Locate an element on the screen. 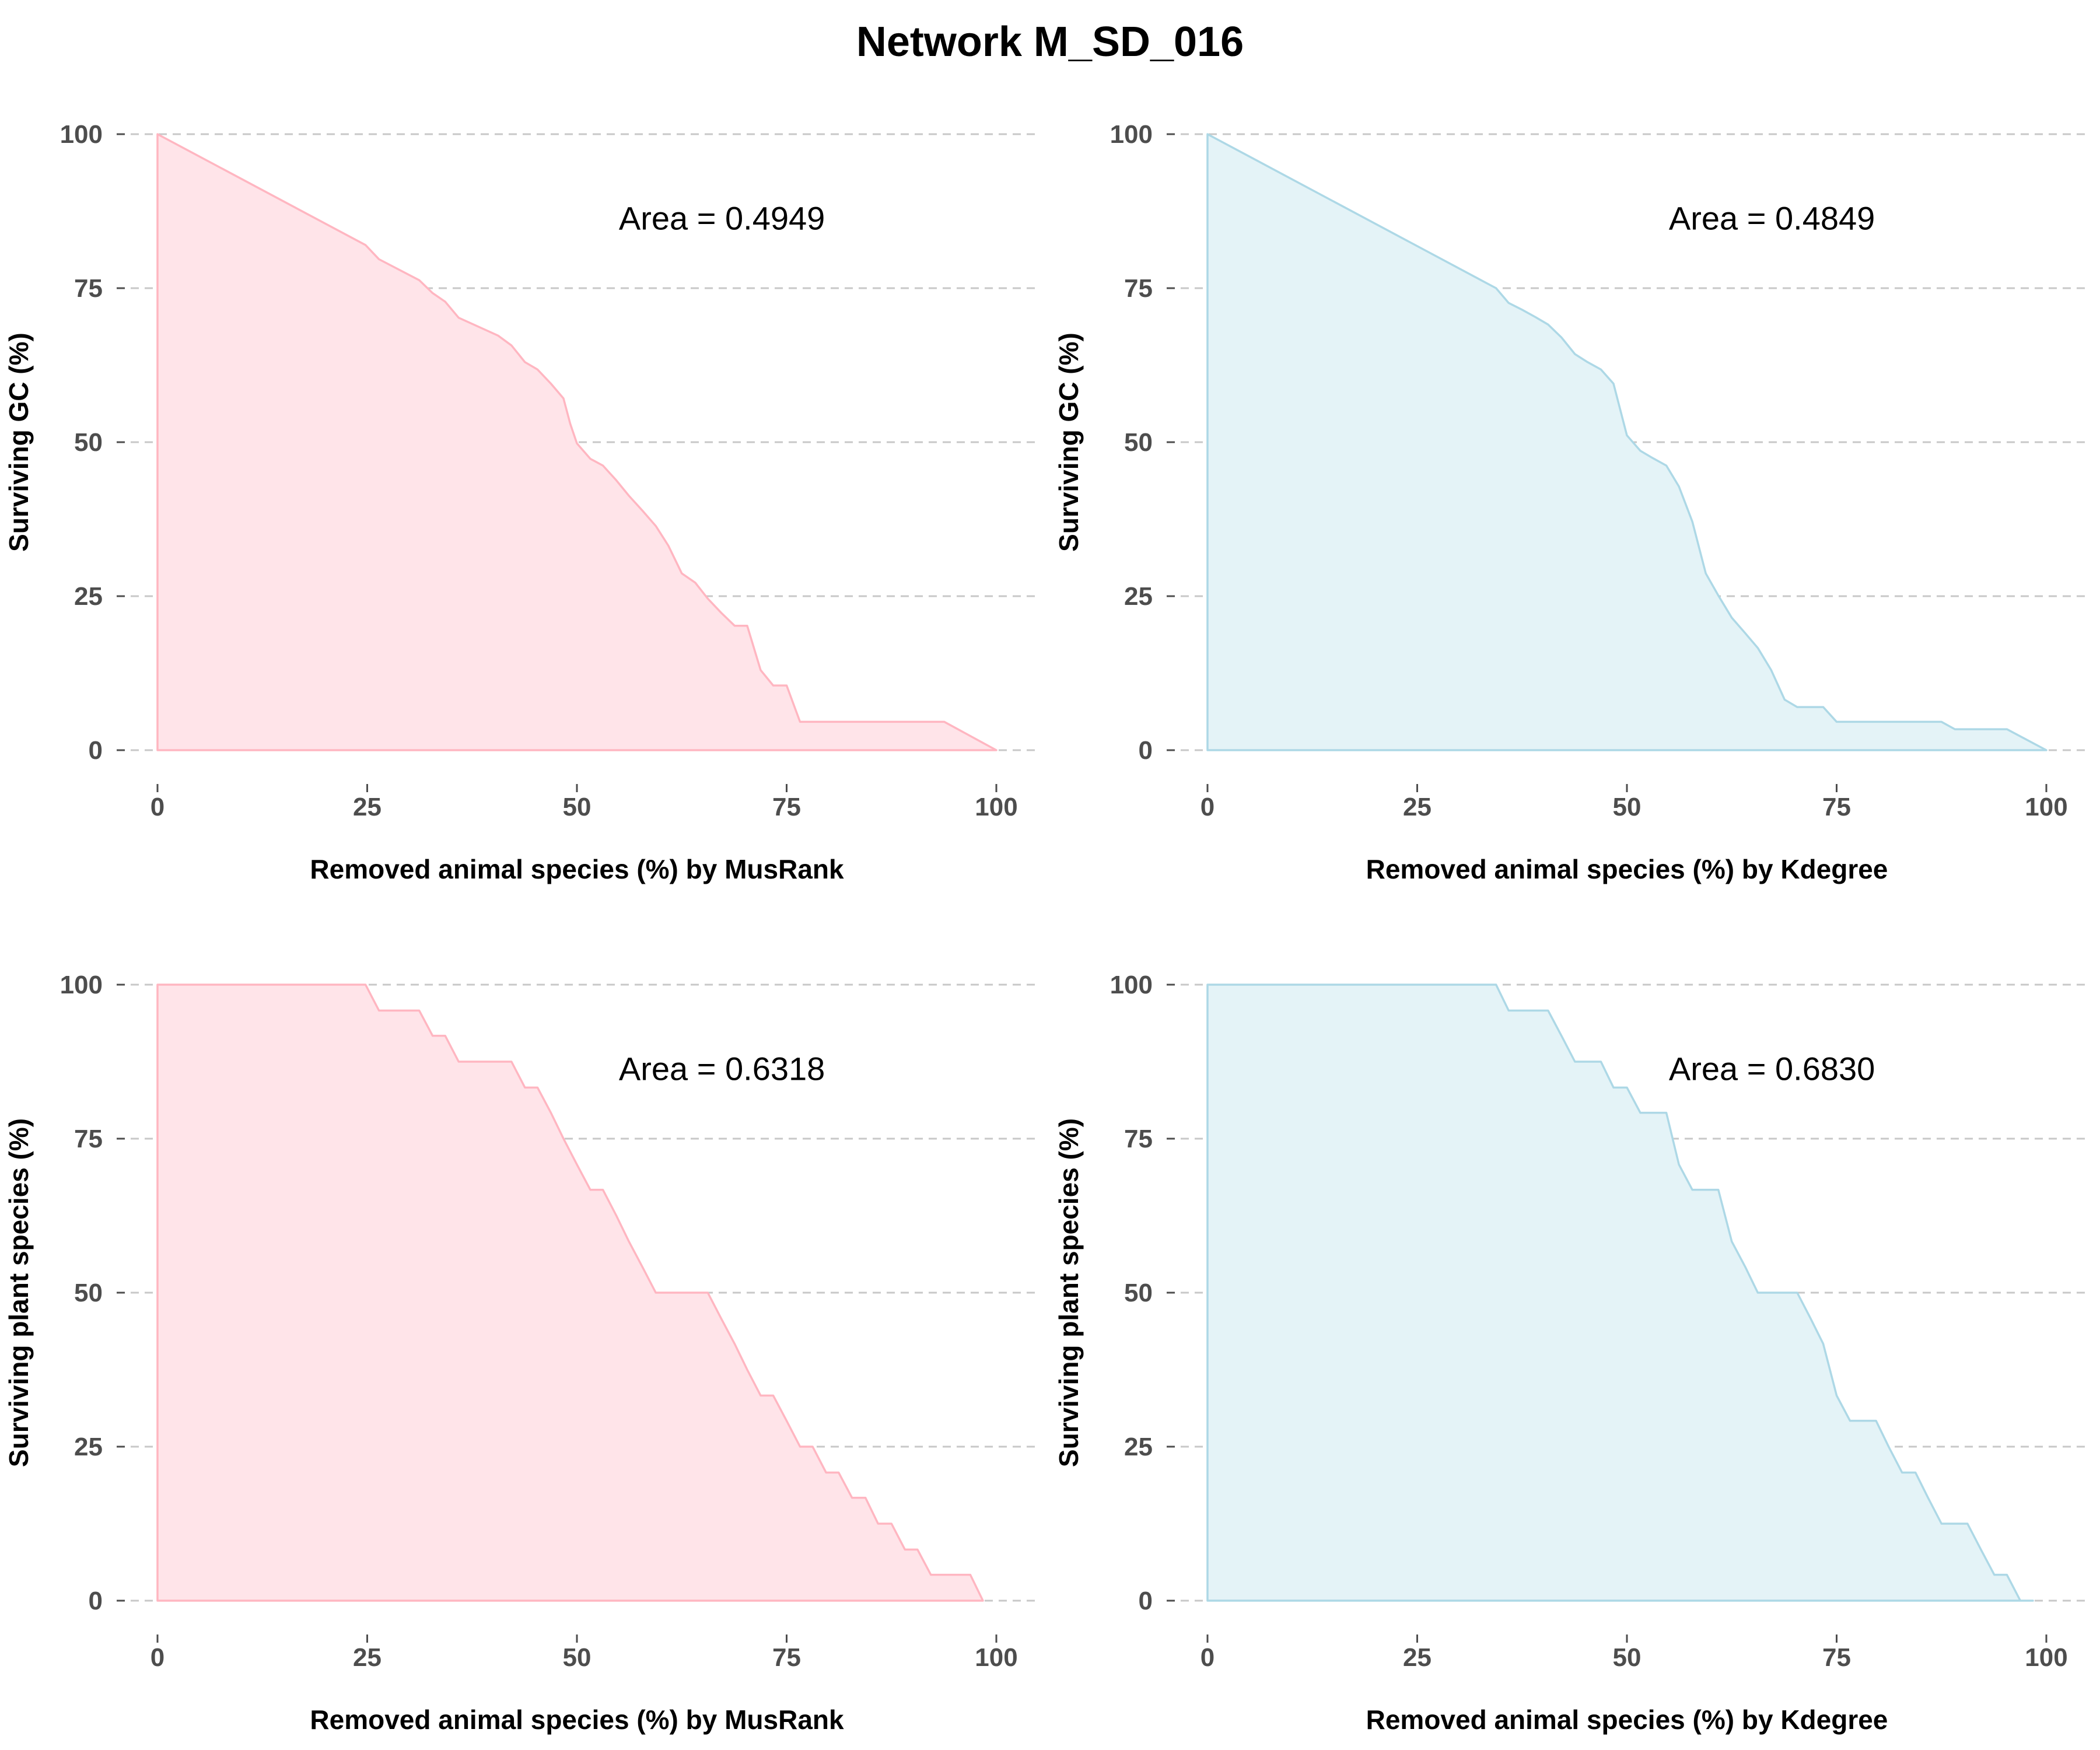 This screenshot has height=1750, width=2100. figure-title: Network M_SD_016 is located at coordinates (1050, 42).